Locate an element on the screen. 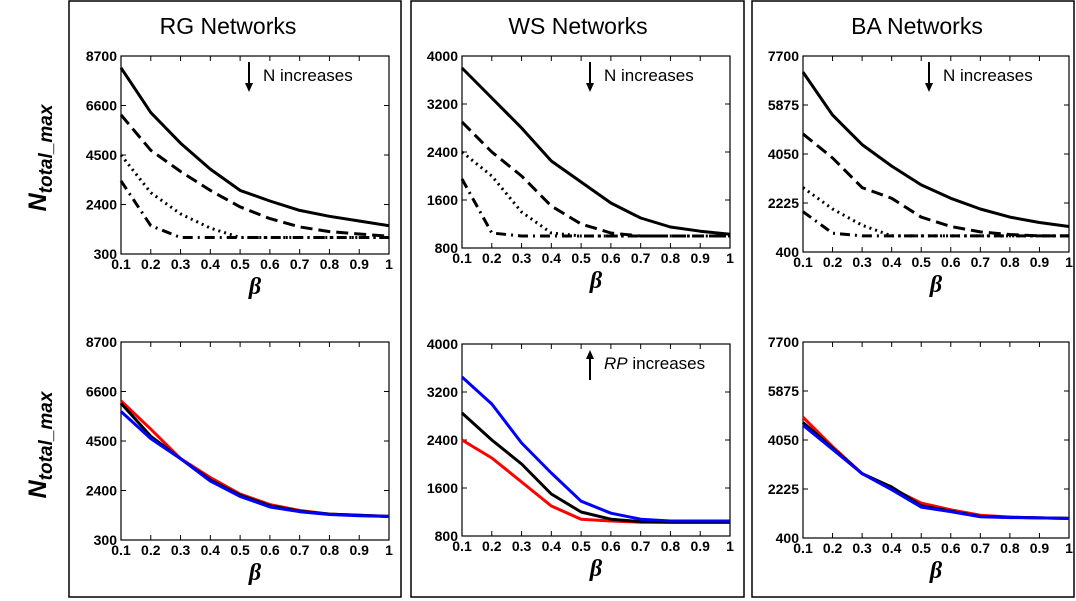 Image resolution: width=1076 pixels, height=601 pixels. annotation-text: RP increases is located at coordinates (654, 363).